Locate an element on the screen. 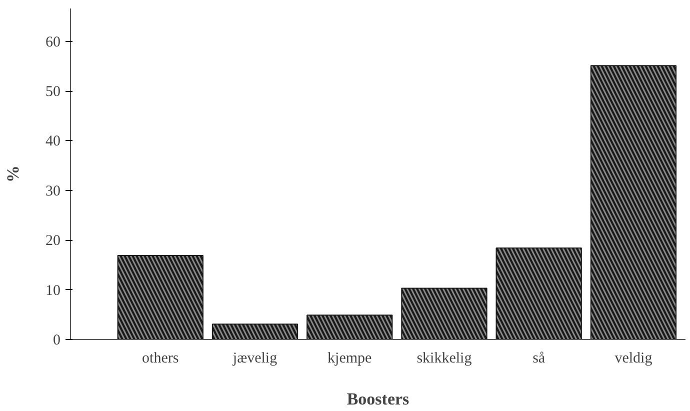  x-tick-label: så is located at coordinates (539, 358).